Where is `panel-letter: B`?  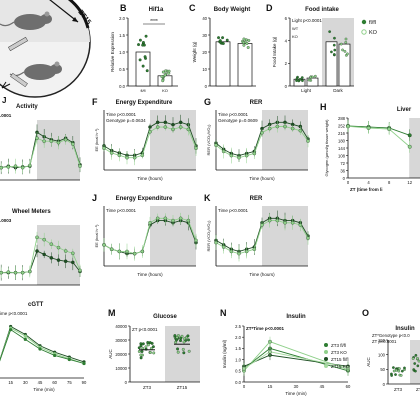
panel-letter: B is located at coordinates (123, 8).